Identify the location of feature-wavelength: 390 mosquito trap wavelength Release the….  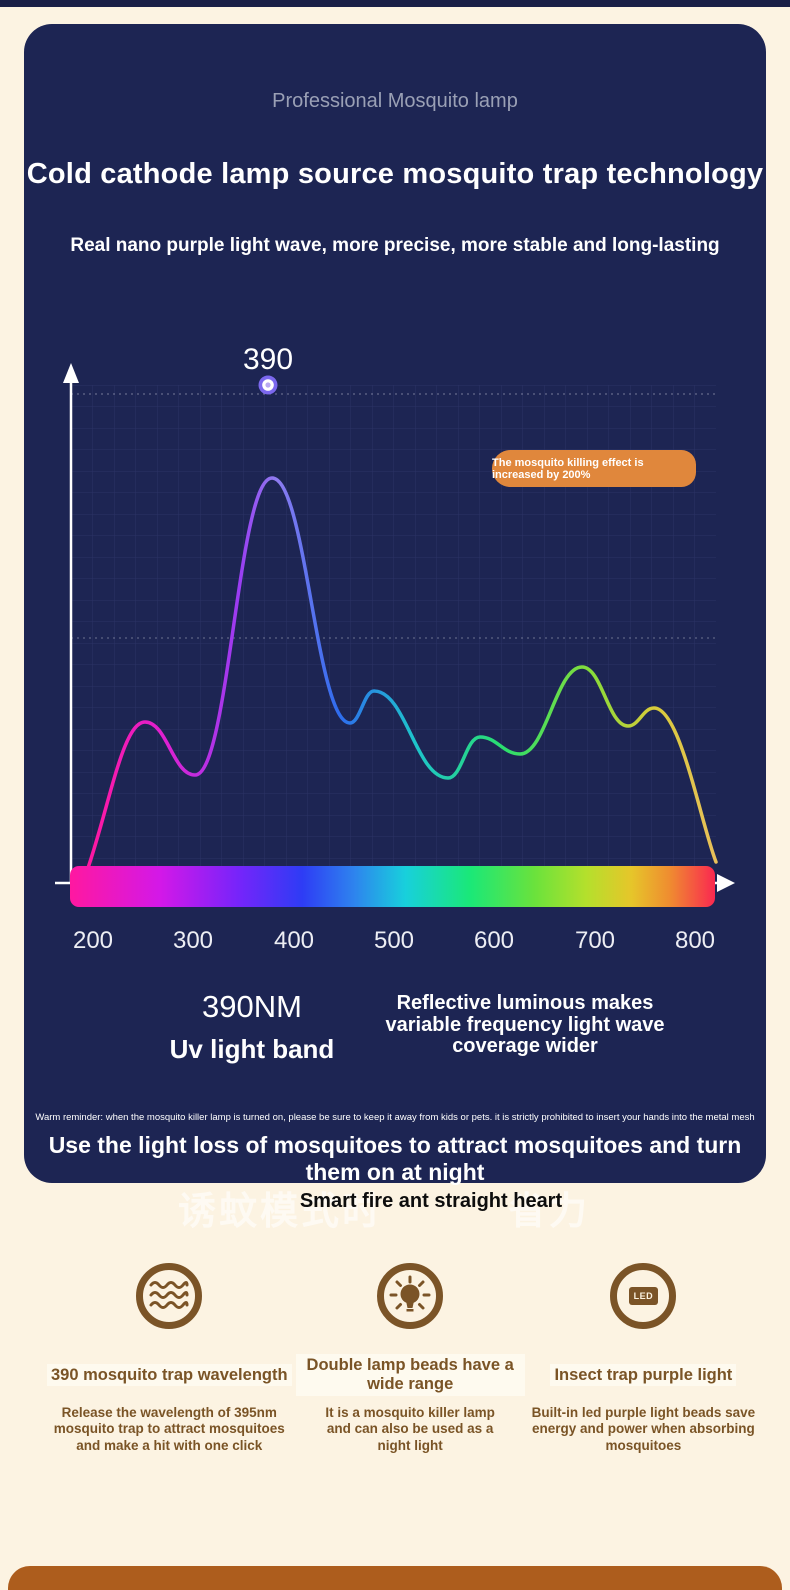
(169, 1358).